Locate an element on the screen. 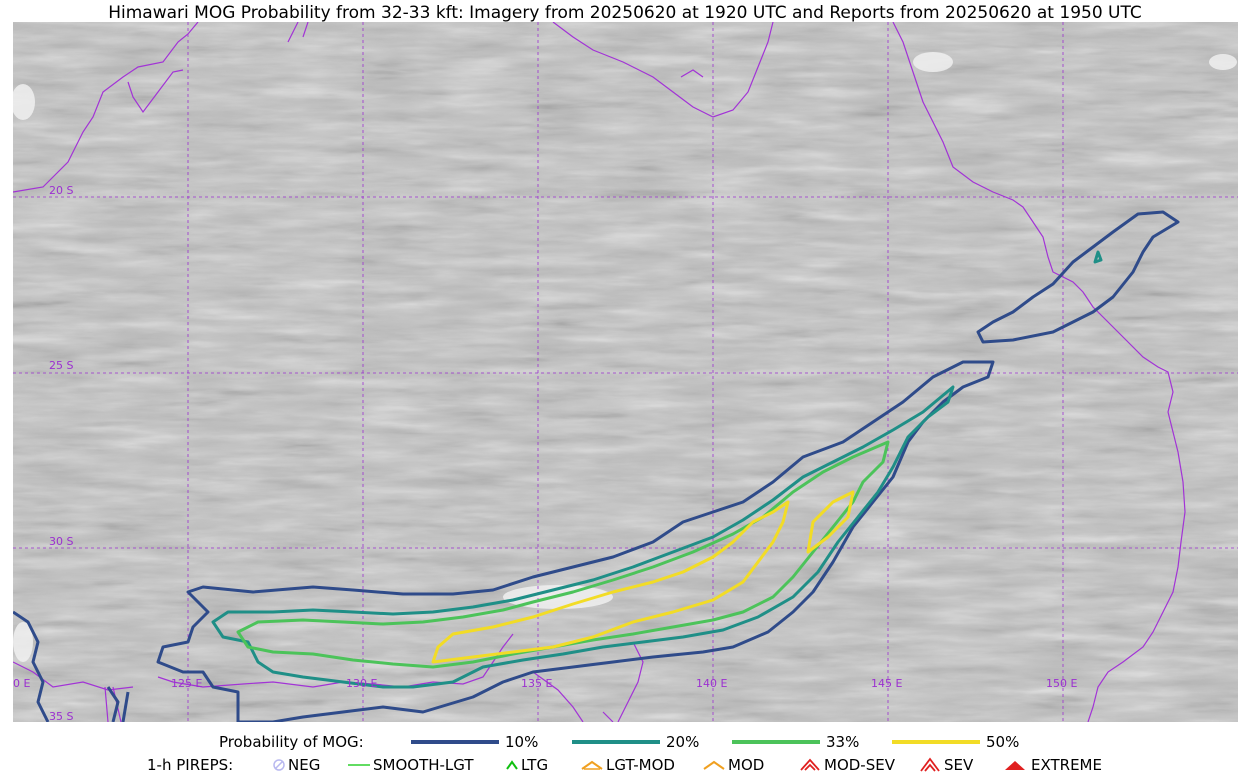  pirep-label-extreme: EXTREME is located at coordinates (1066, 765).